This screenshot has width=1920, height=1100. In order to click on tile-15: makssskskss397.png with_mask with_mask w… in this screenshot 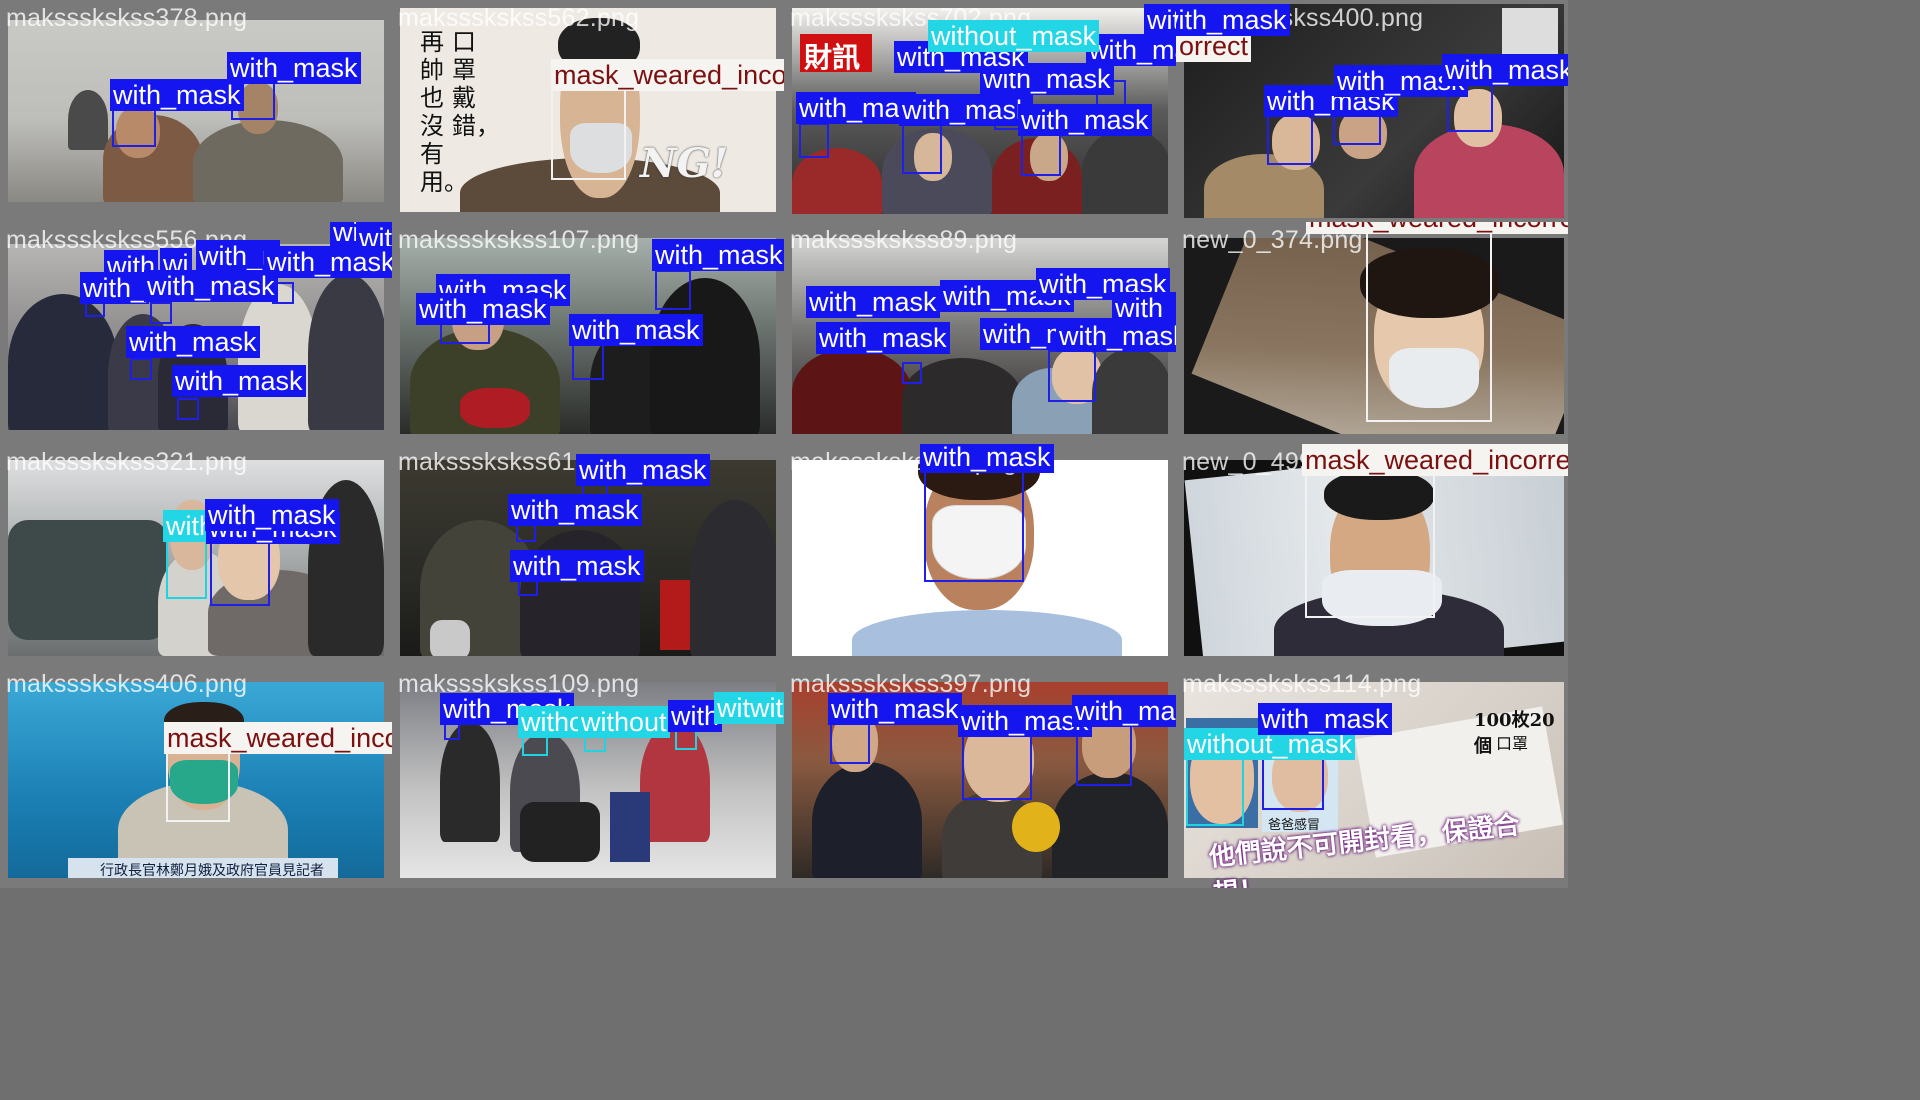, I will do `click(980, 777)`.